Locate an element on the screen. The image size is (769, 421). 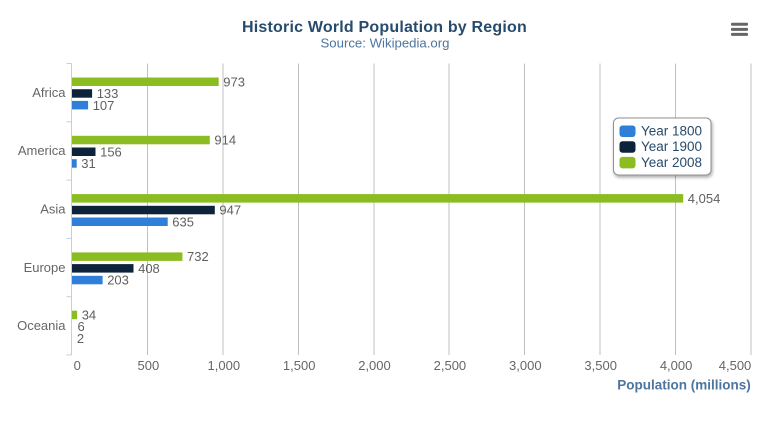
svg-text: 31 is located at coordinates (88, 163).